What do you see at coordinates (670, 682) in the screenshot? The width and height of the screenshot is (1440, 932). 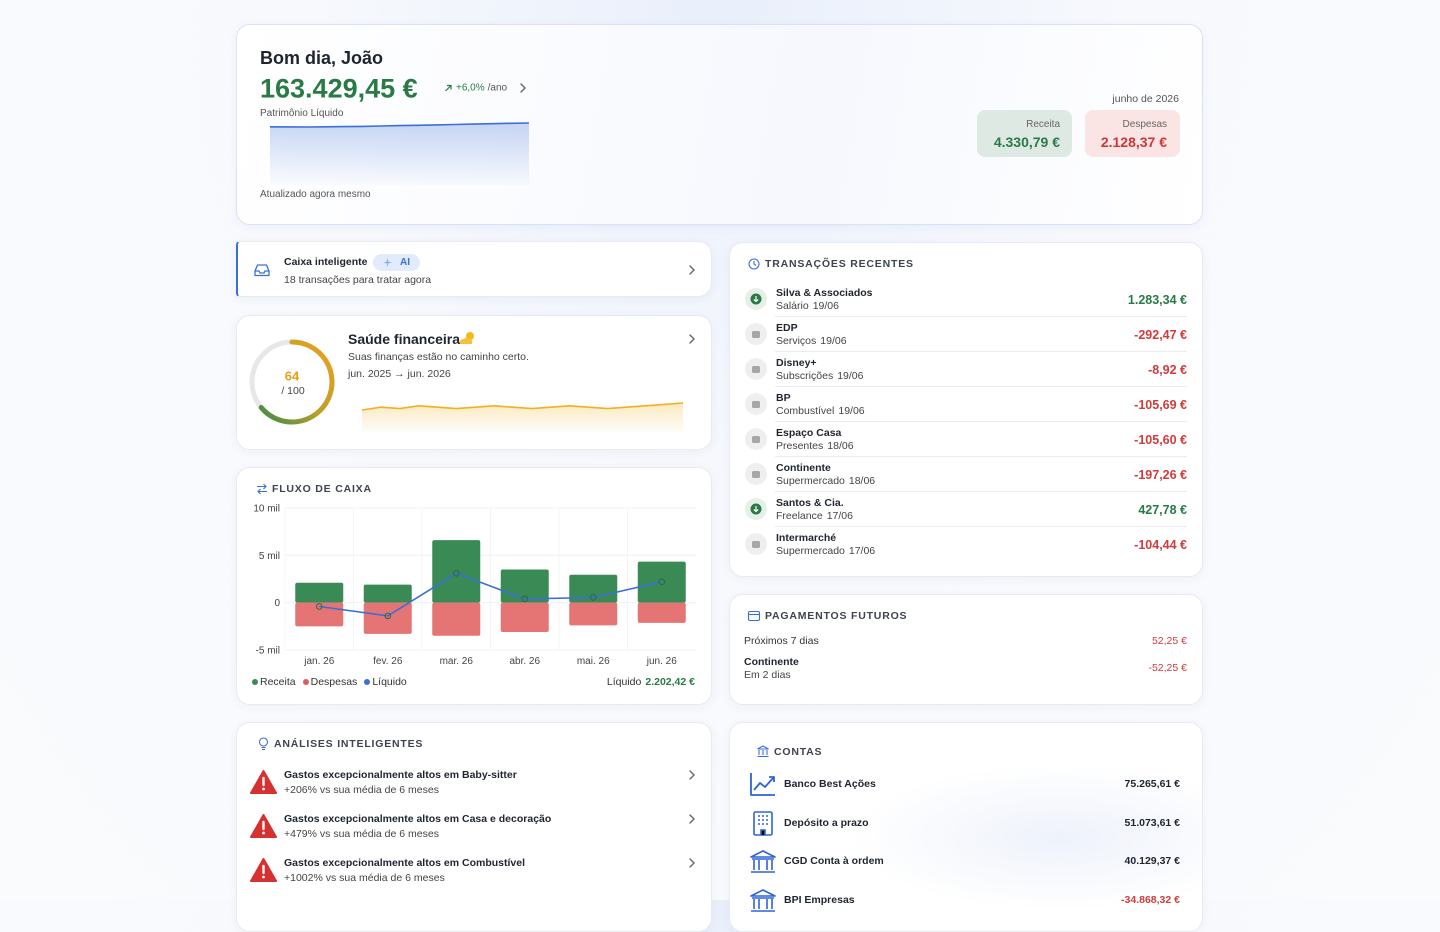 I see `net-total-value: 2.202,42 €` at bounding box center [670, 682].